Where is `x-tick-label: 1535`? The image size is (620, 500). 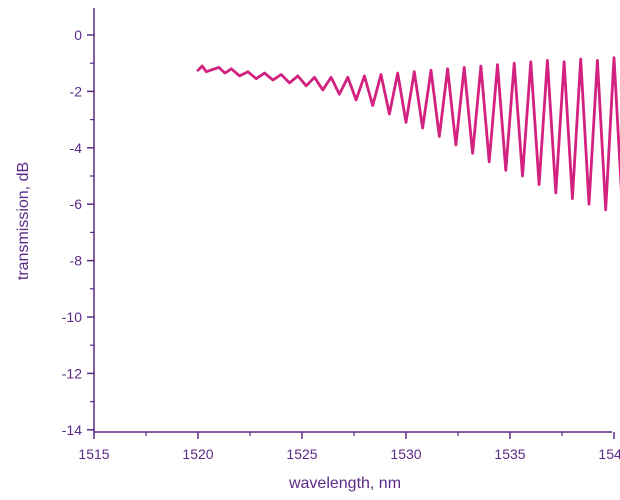
x-tick-label: 1535 is located at coordinates (509, 454).